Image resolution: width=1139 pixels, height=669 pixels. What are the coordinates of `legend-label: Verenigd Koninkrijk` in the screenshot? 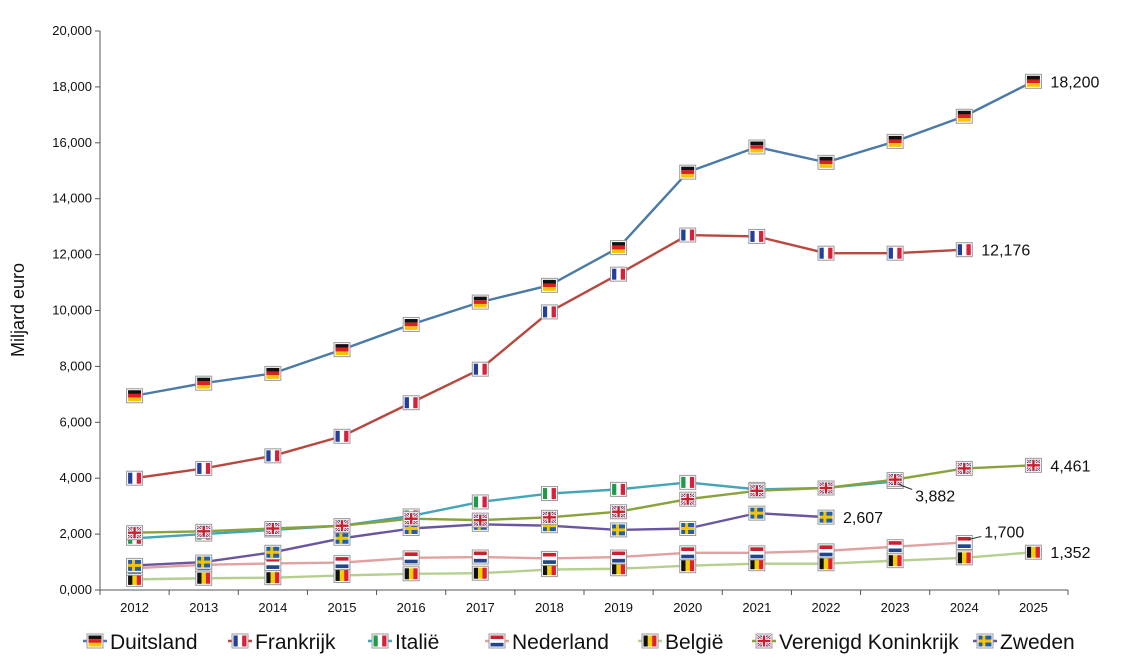 It's located at (869, 642).